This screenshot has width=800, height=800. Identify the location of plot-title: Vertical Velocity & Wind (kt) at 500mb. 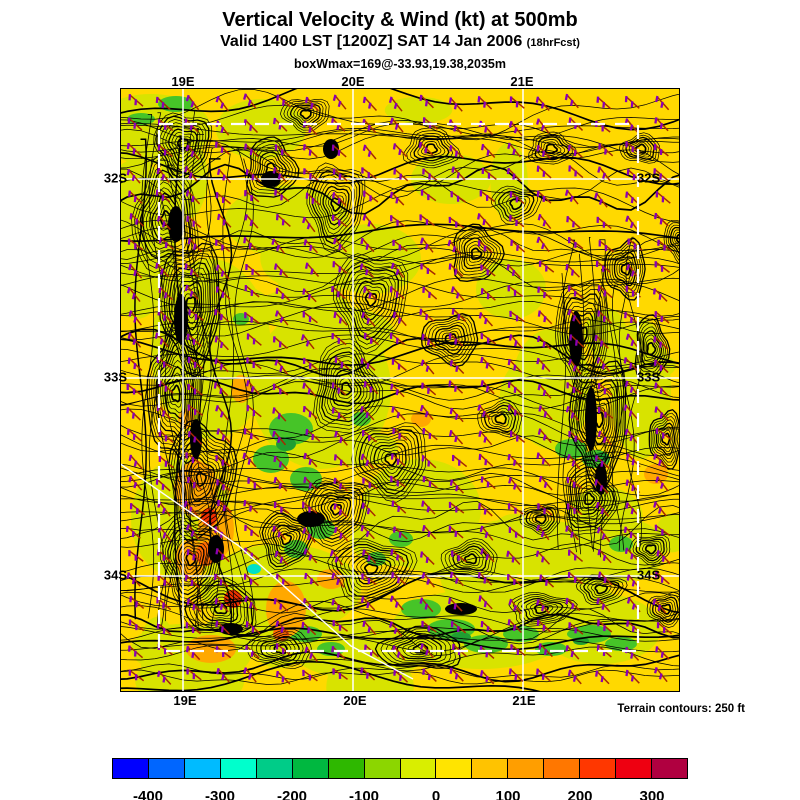
(400, 20).